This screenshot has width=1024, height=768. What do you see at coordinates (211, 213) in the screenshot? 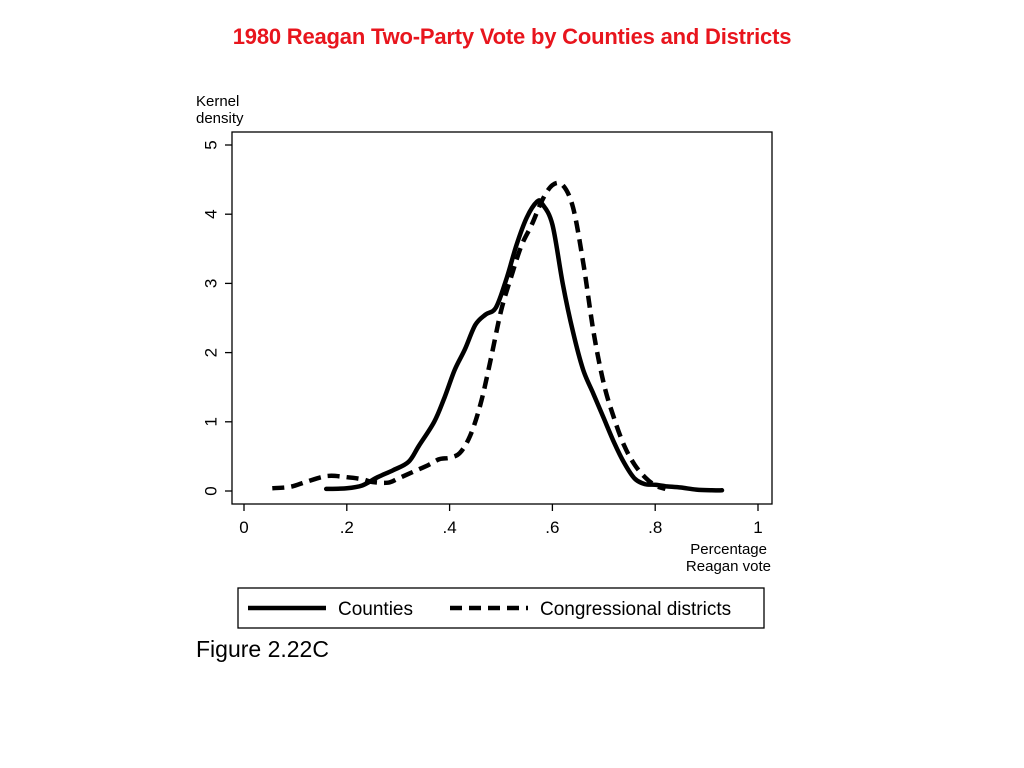
I see `y-tick-label: 4` at bounding box center [211, 213].